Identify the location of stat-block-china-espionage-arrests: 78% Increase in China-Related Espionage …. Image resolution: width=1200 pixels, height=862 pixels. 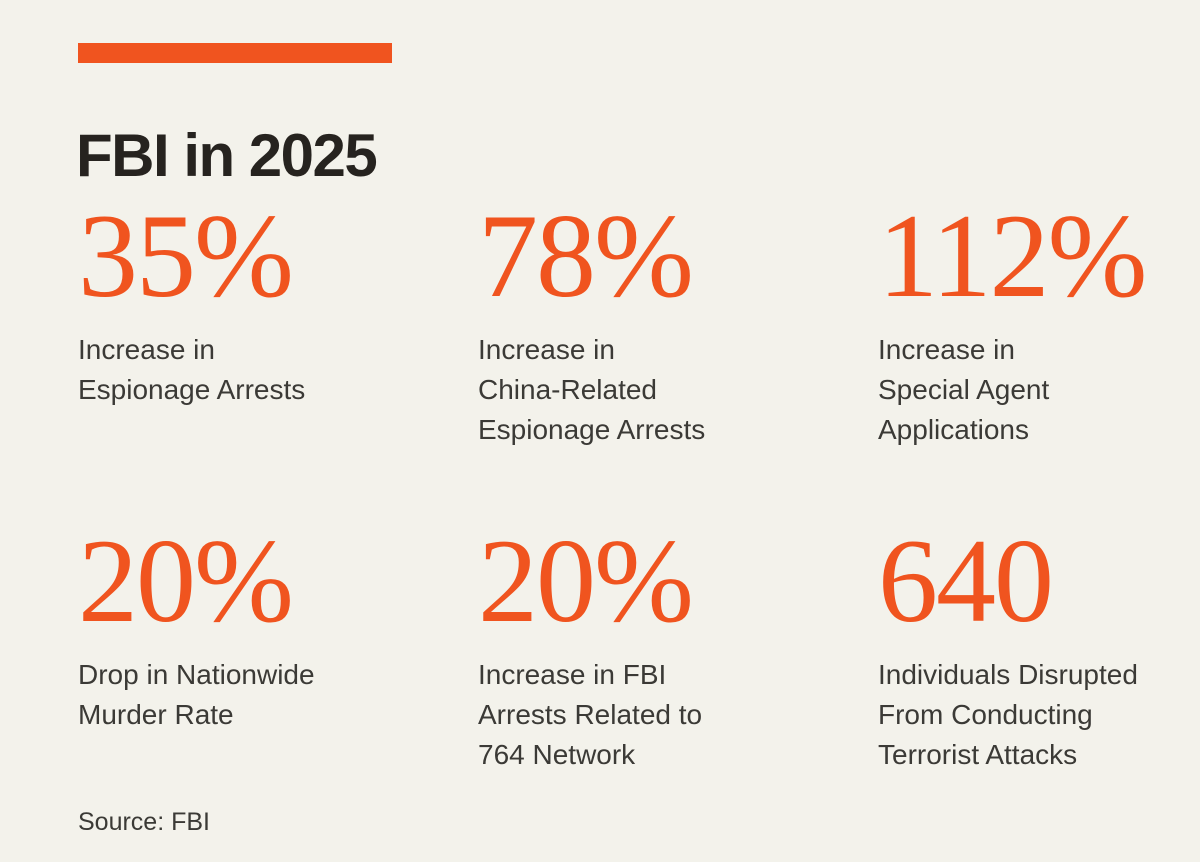
(678, 358).